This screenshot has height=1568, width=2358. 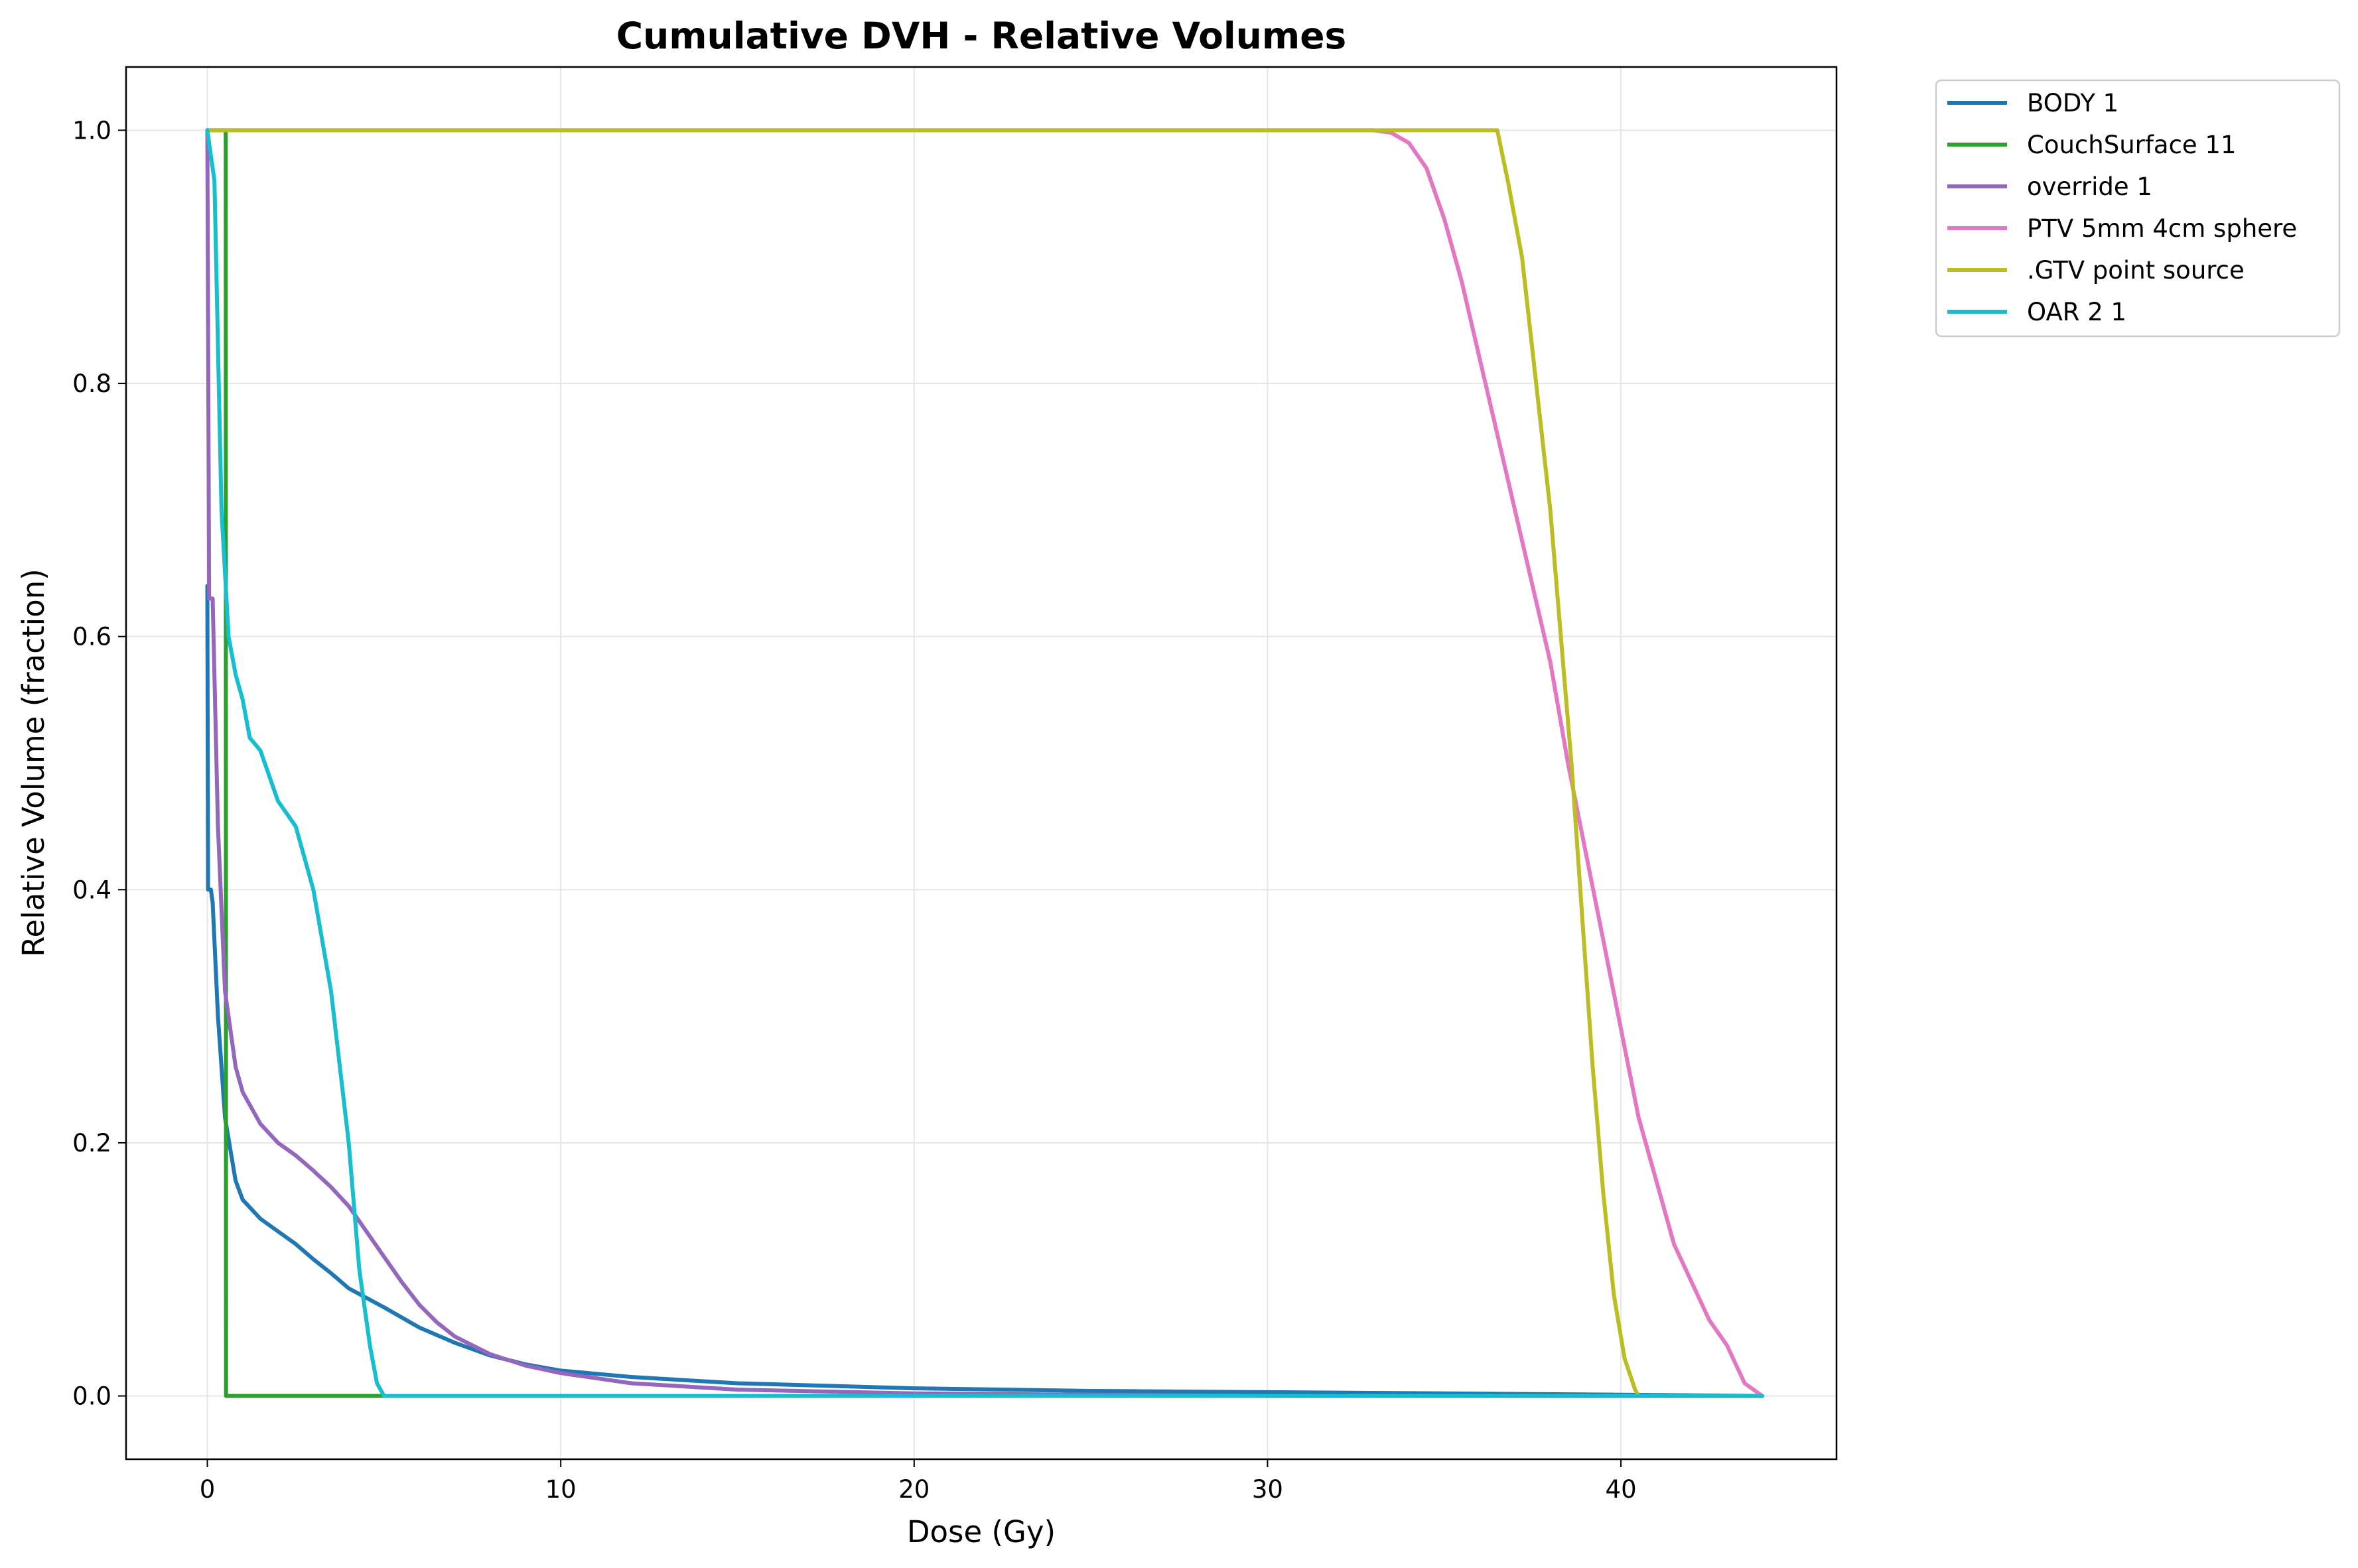 What do you see at coordinates (208, 1489) in the screenshot?
I see `x-tick-label: 0` at bounding box center [208, 1489].